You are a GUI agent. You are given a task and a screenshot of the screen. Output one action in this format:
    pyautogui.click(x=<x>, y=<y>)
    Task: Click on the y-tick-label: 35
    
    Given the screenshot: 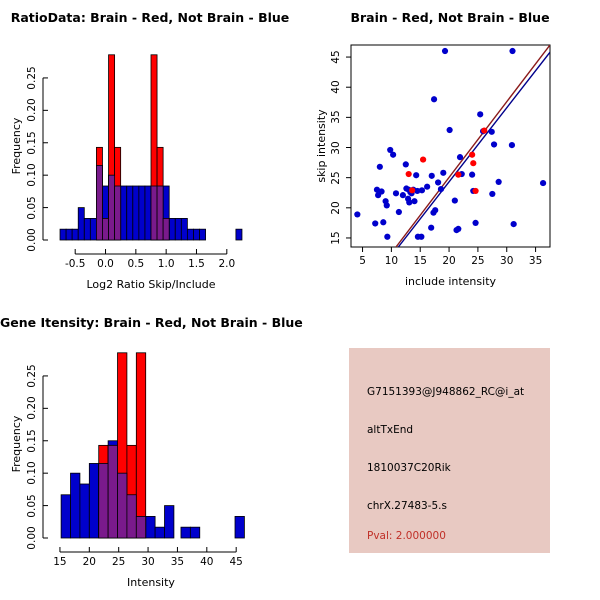 What is the action you would take?
    pyautogui.click(x=336, y=117)
    